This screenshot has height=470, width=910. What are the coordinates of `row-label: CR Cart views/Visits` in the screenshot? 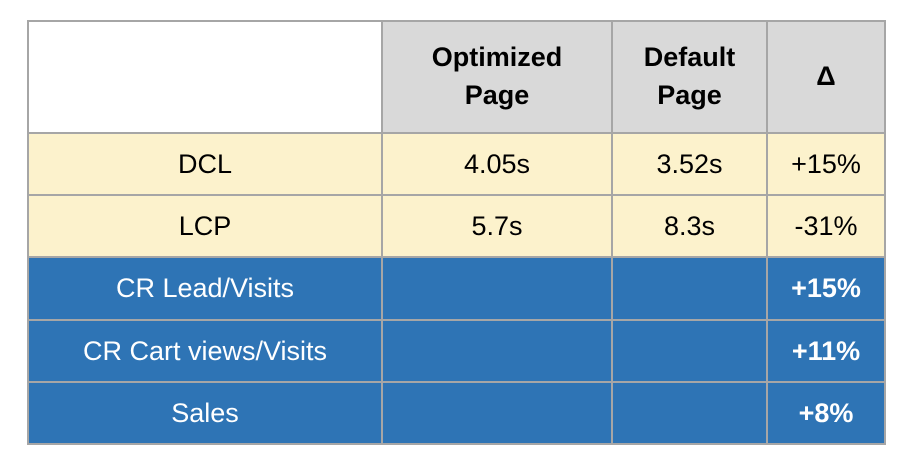 It's located at (205, 351).